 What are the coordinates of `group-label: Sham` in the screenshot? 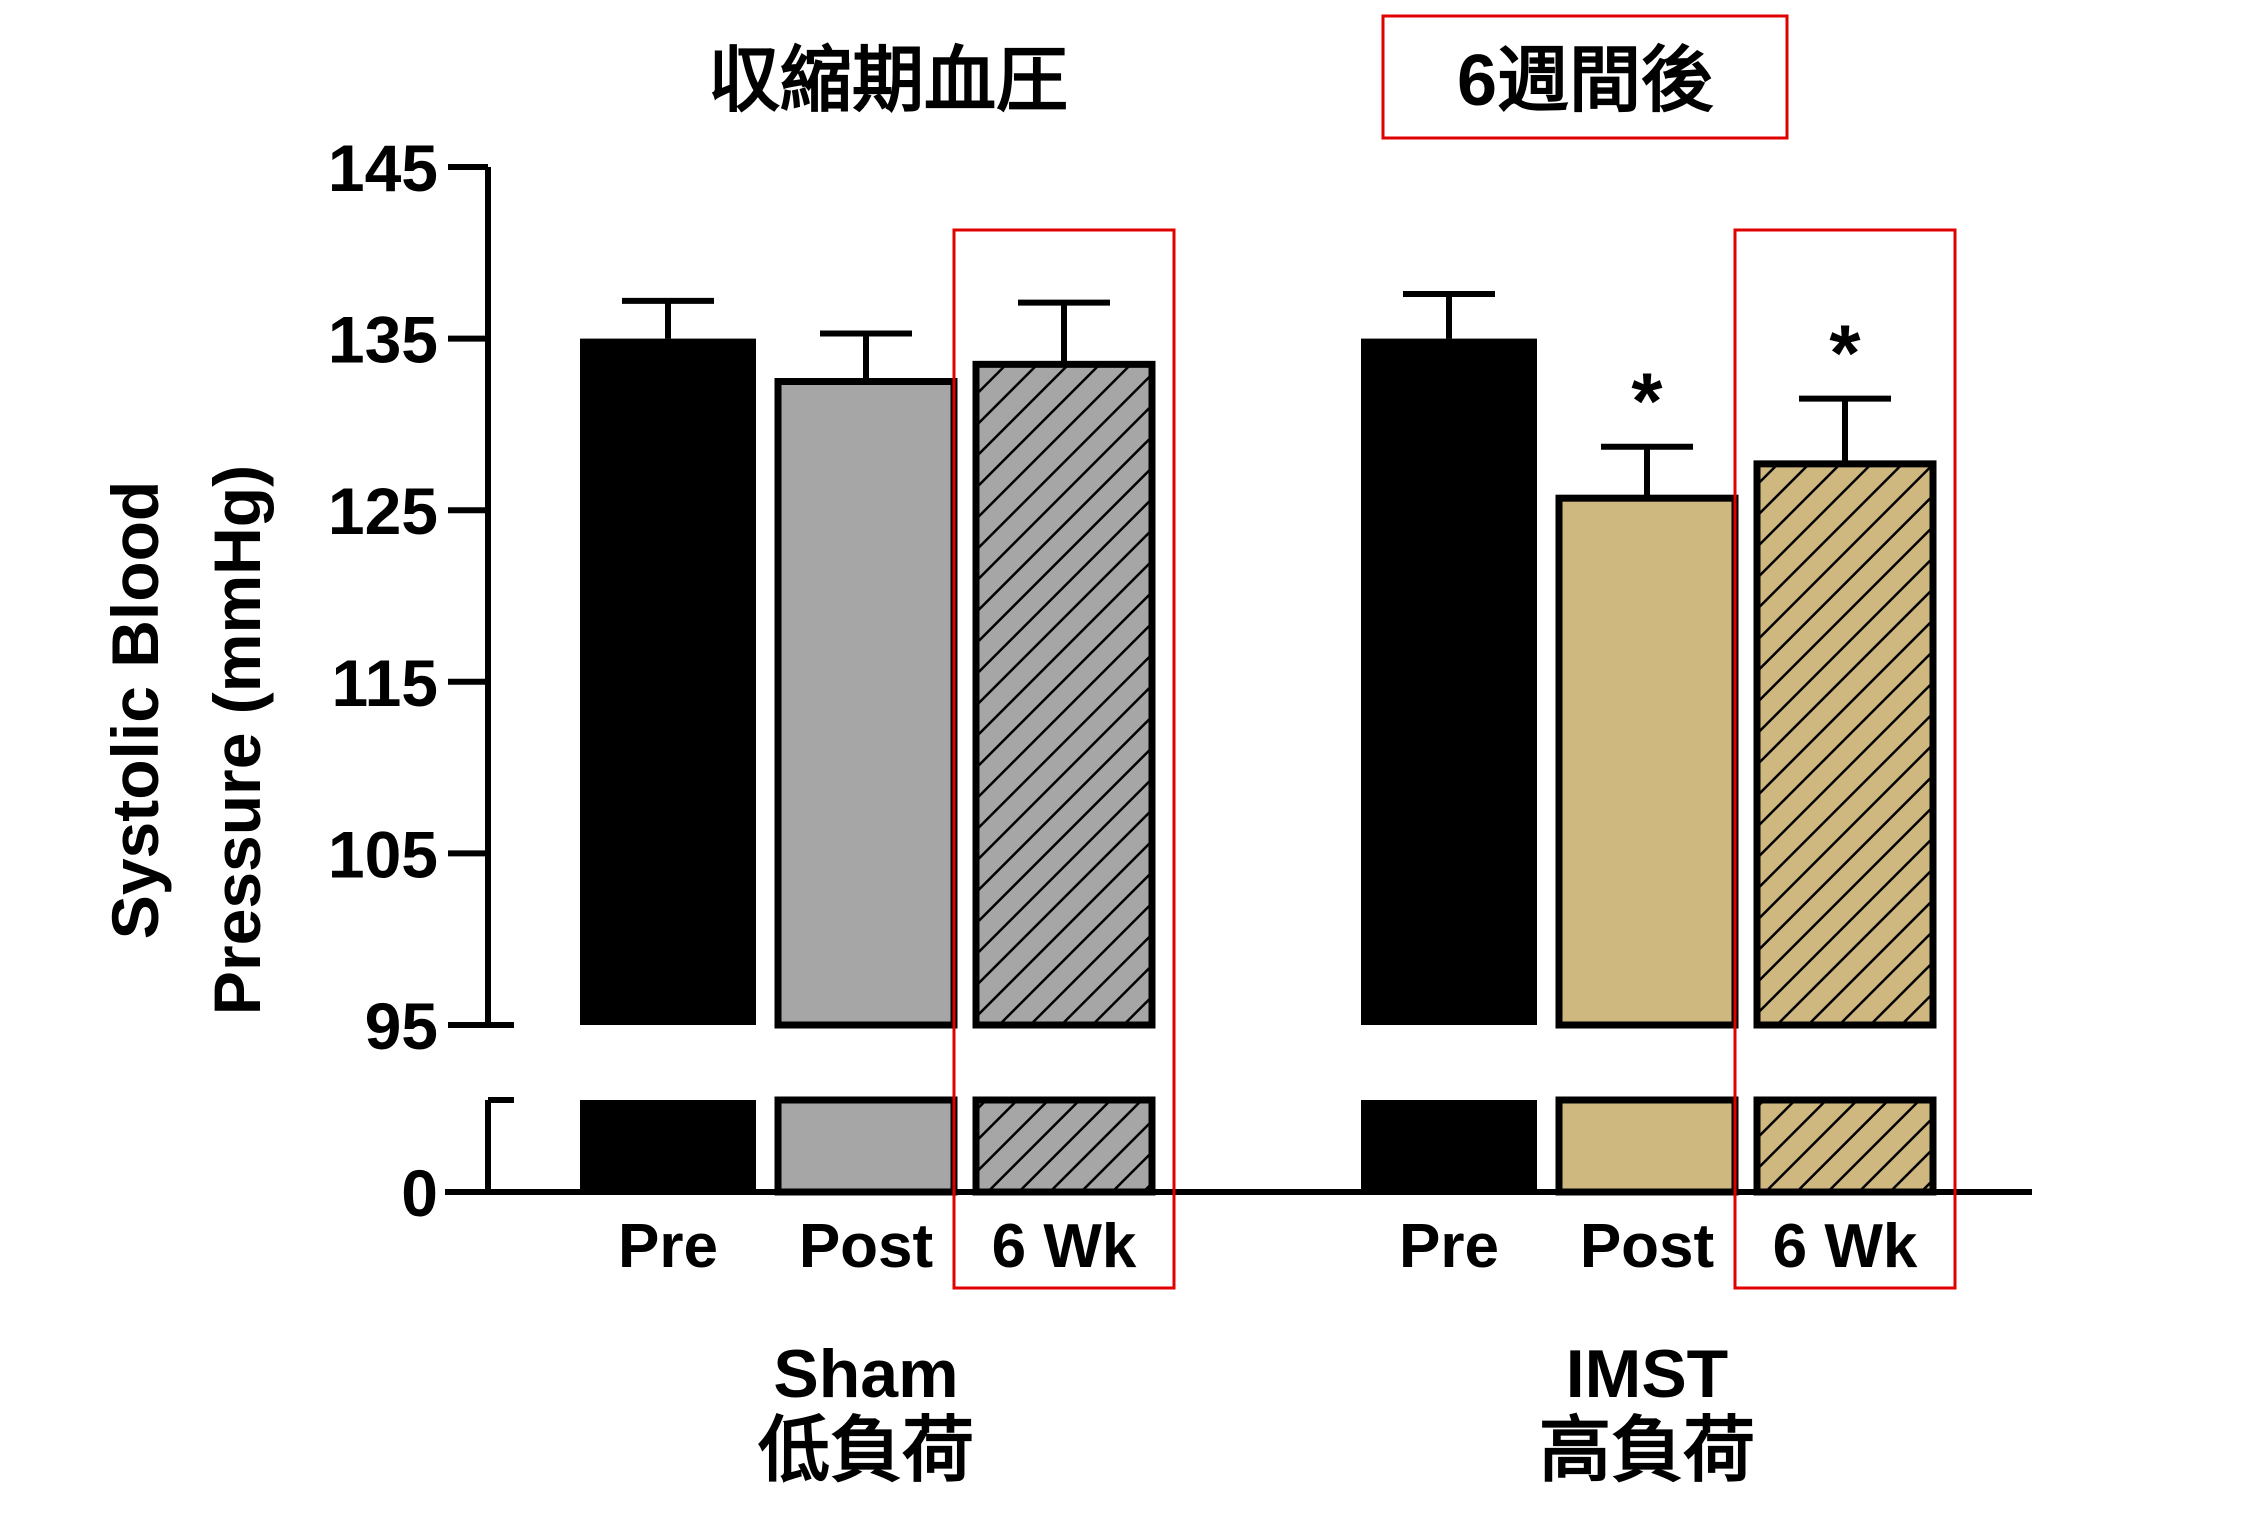 It's located at (865, 1374).